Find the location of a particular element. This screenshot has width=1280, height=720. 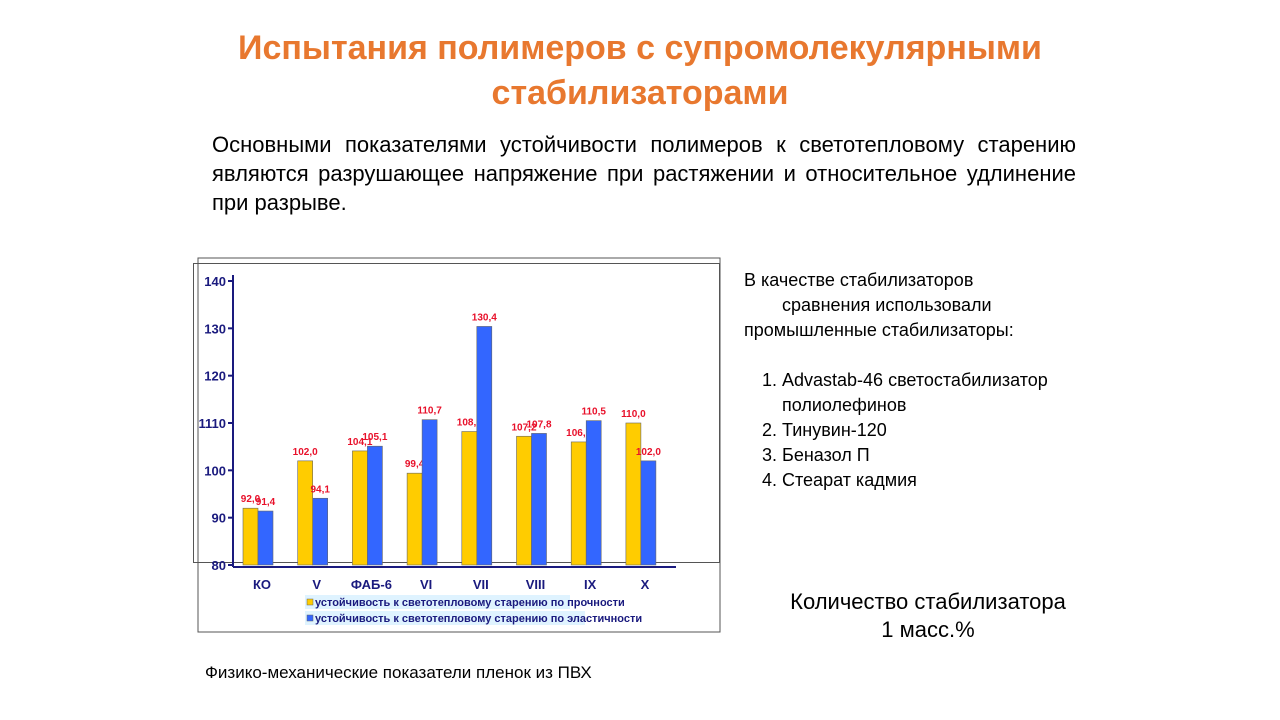

x-tick-label: VII is located at coordinates (481, 584).